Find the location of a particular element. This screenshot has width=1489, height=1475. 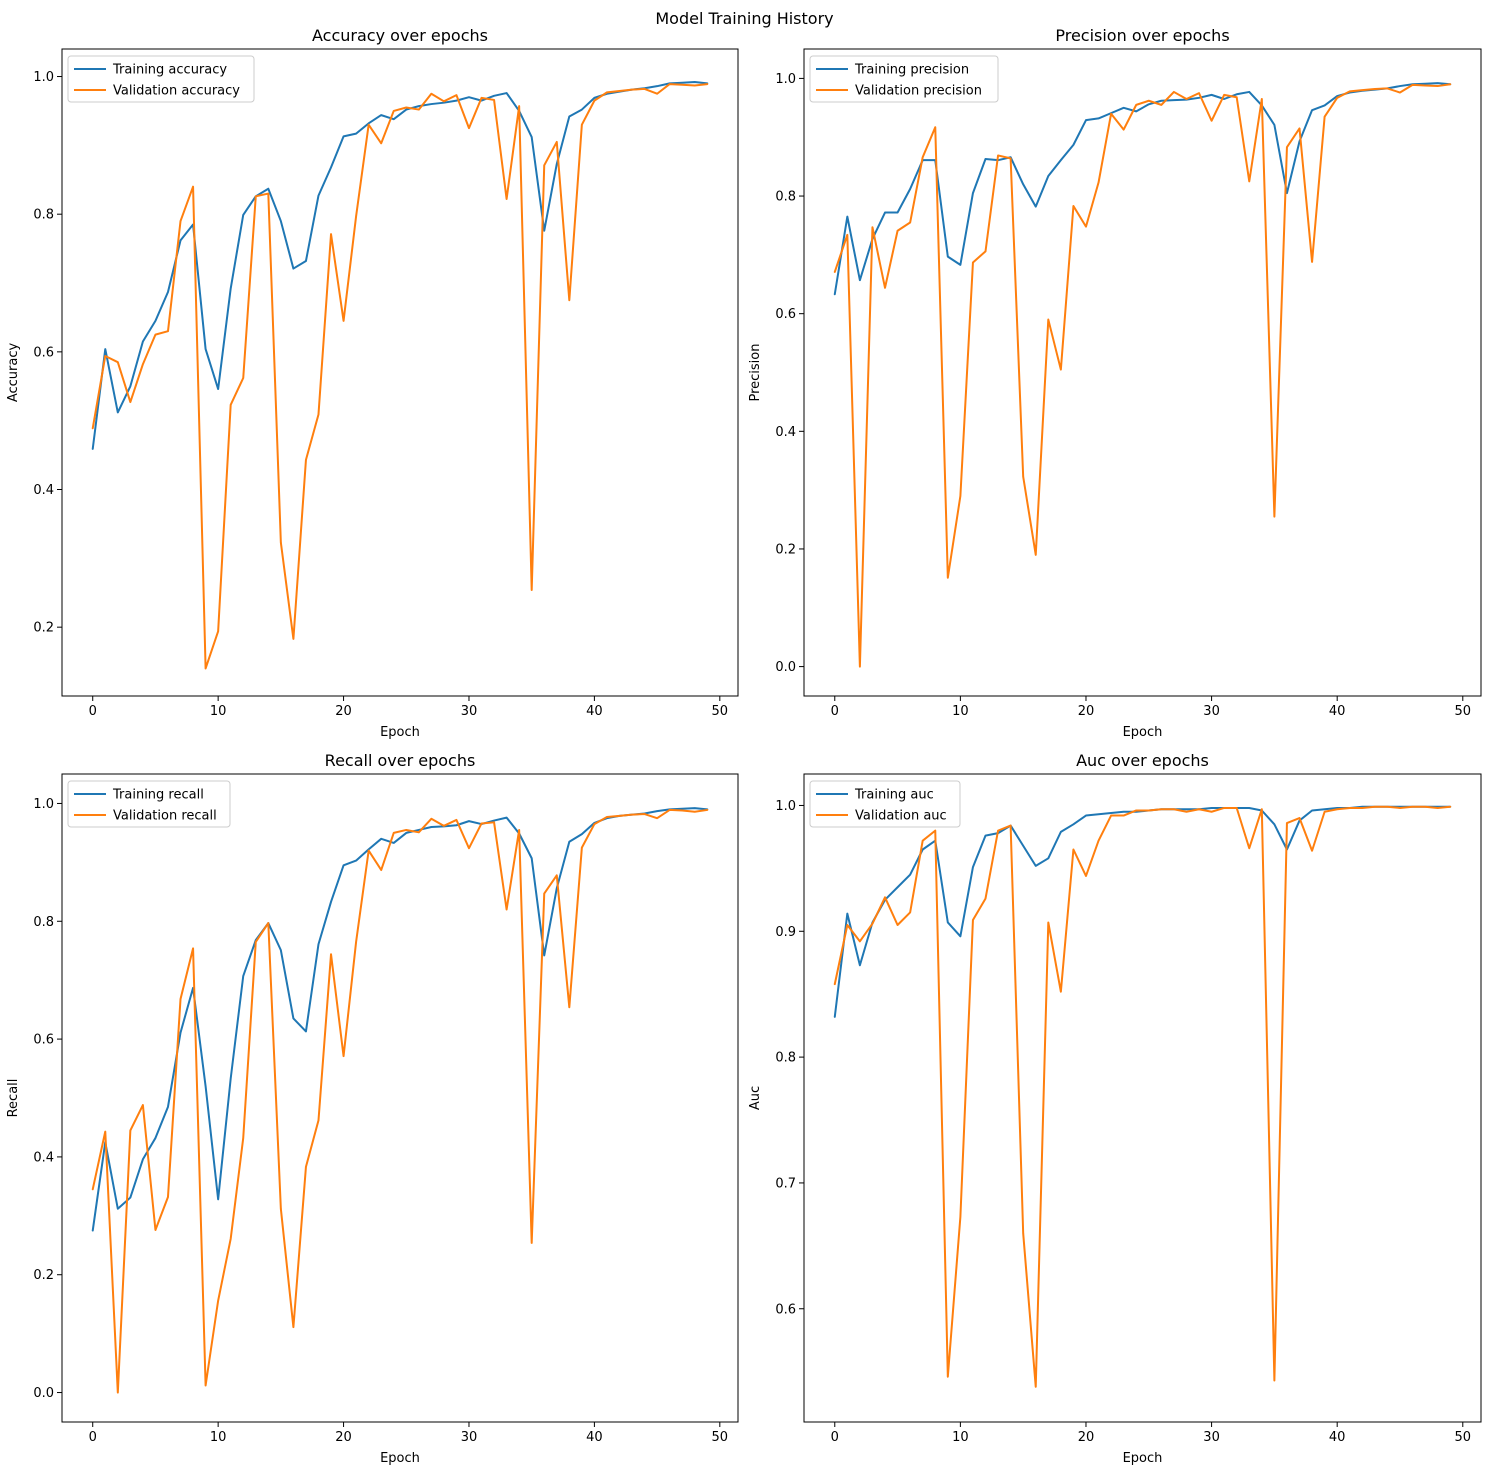

legend-label-validation: Validation accuracy is located at coordinates (176, 91).